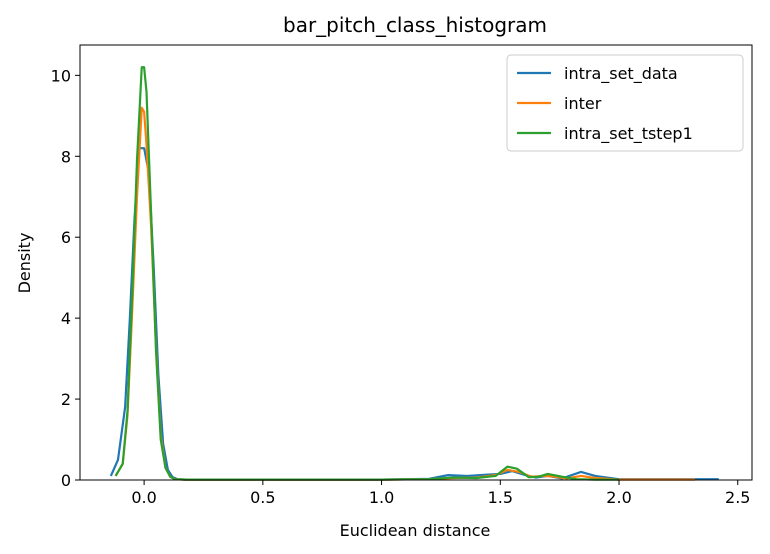  I want to click on x-axis: 0.0 0.5 1.0 1.5 2.0 2.5, so click(440, 493).